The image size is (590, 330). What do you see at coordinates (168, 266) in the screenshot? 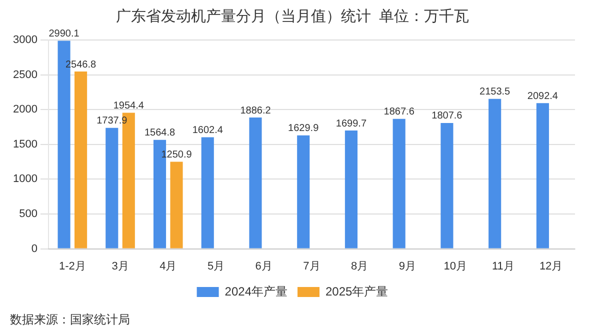
I see `x-tick-label: 4月` at bounding box center [168, 266].